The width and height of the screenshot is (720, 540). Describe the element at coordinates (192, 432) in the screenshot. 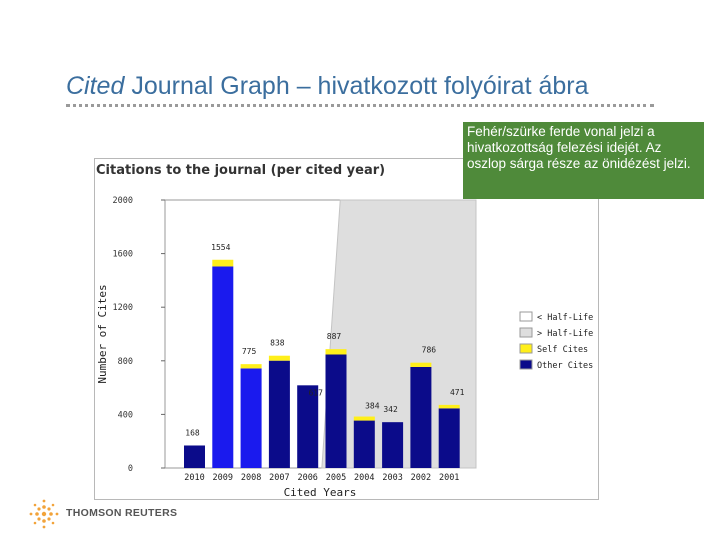

I see `bar-value-label: 168` at that location.